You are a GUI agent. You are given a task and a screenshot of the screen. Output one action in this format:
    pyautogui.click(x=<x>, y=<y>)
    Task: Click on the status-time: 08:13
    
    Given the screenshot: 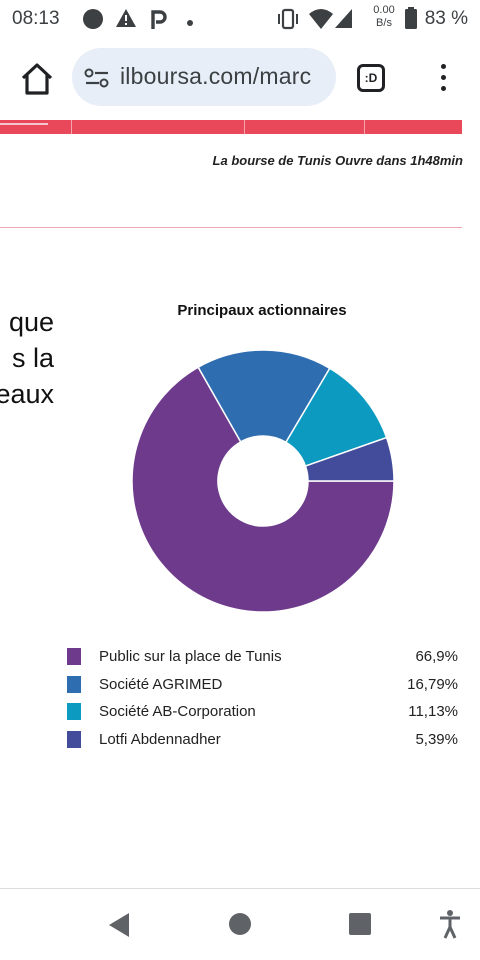 What is the action you would take?
    pyautogui.click(x=36, y=18)
    